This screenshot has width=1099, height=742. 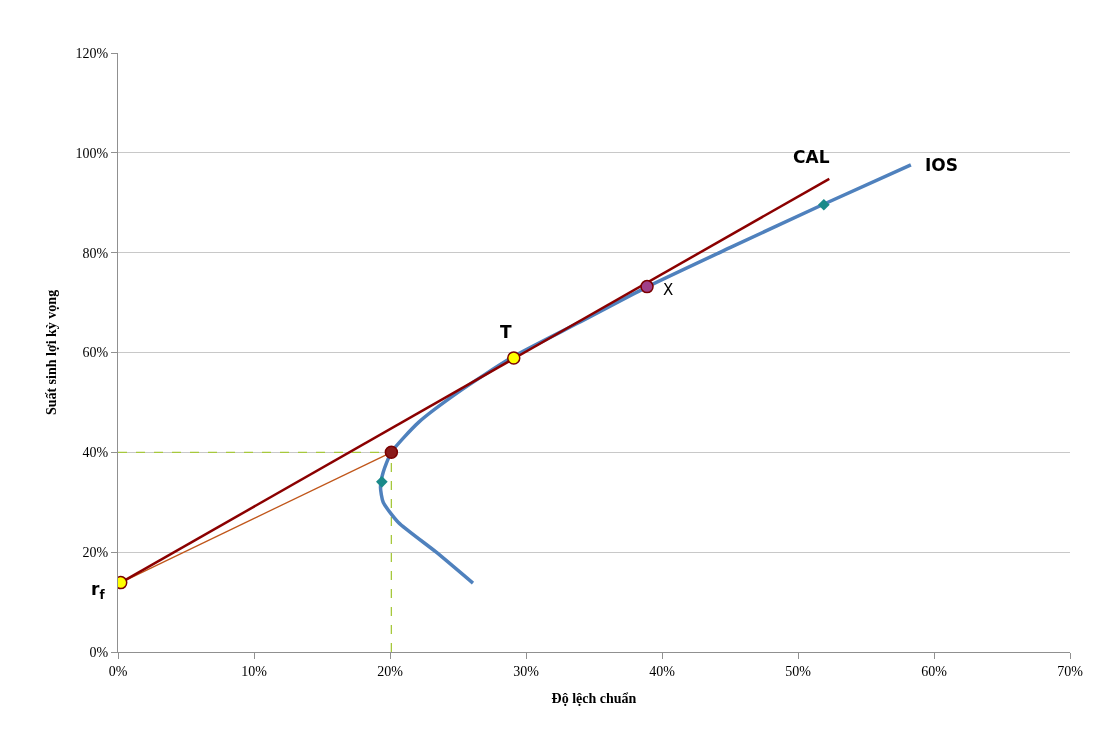 I want to click on annotation: CAL, so click(x=811, y=157).